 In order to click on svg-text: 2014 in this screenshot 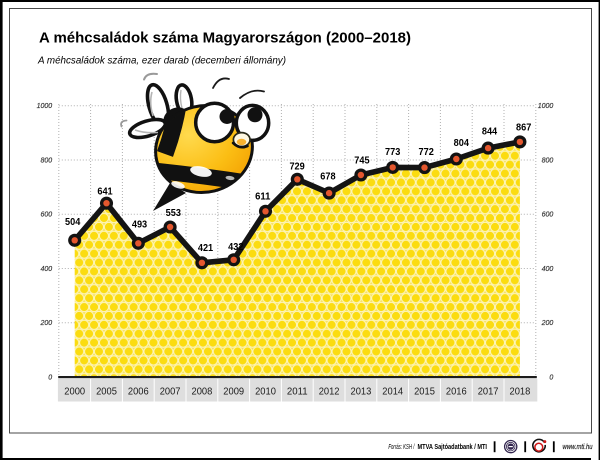, I will do `click(392, 392)`.